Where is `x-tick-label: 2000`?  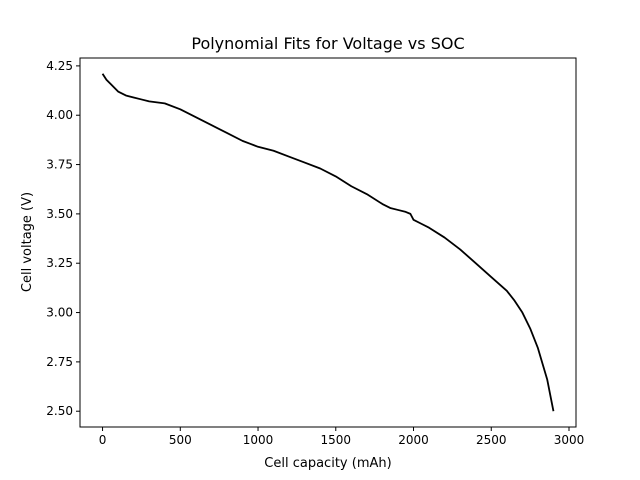
x-tick-label: 2000 is located at coordinates (413, 440).